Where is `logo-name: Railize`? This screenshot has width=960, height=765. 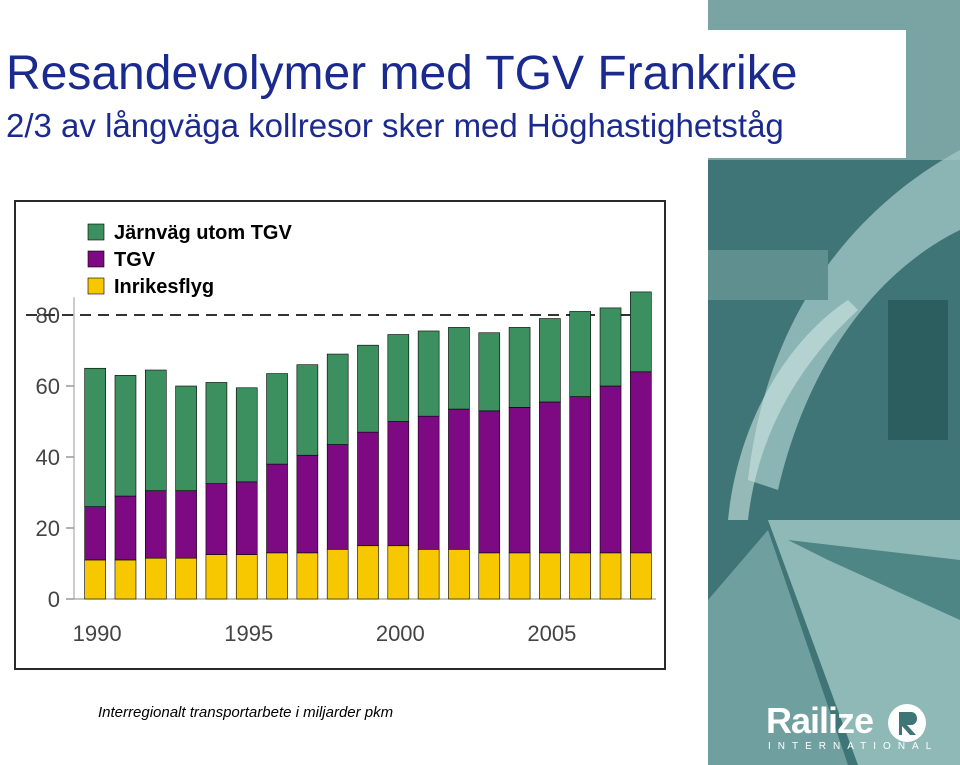 logo-name: Railize is located at coordinates (820, 720).